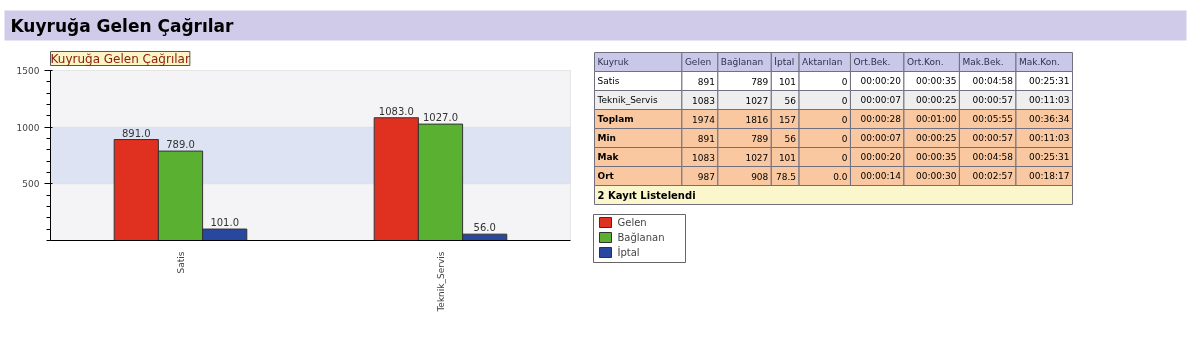 The height and width of the screenshot is (344, 1200). I want to click on category-label: Ort, so click(605, 176).